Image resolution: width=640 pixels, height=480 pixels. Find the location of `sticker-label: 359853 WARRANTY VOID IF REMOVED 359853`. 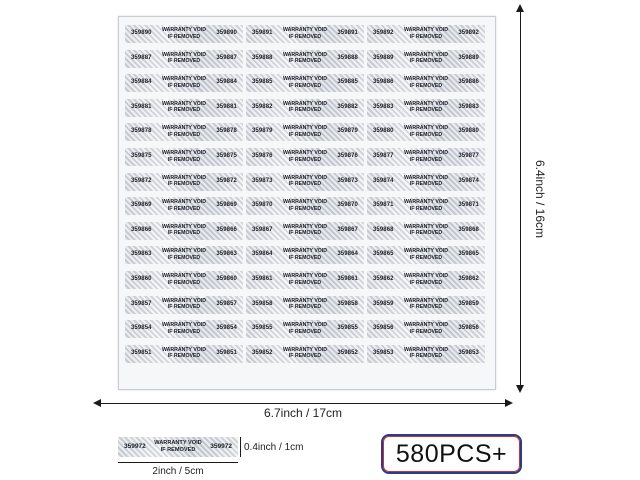

sticker-label: 359853 WARRANTY VOID IF REMOVED 359853 is located at coordinates (426, 353).